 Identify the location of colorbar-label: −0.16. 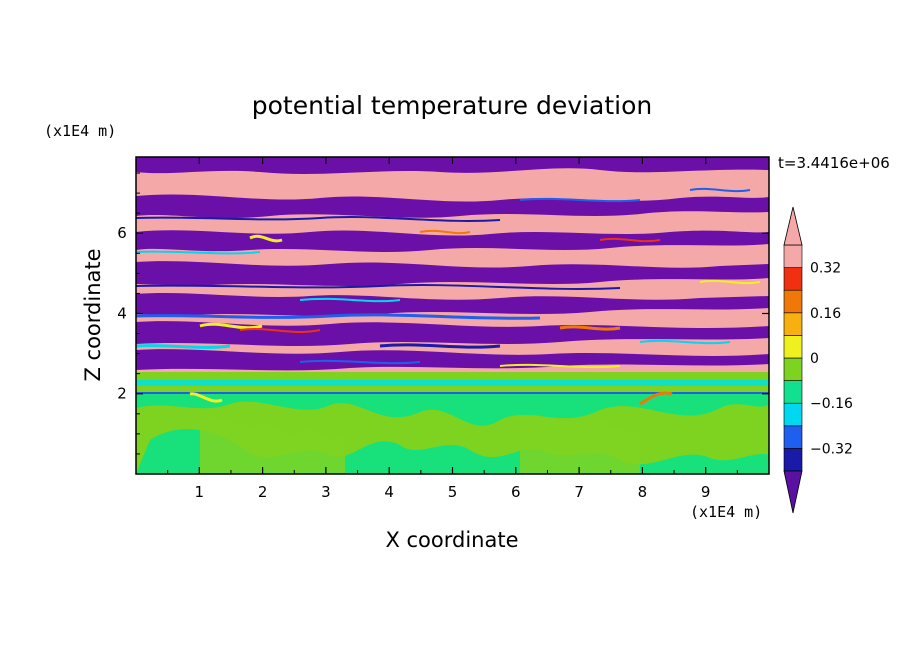
(831, 404).